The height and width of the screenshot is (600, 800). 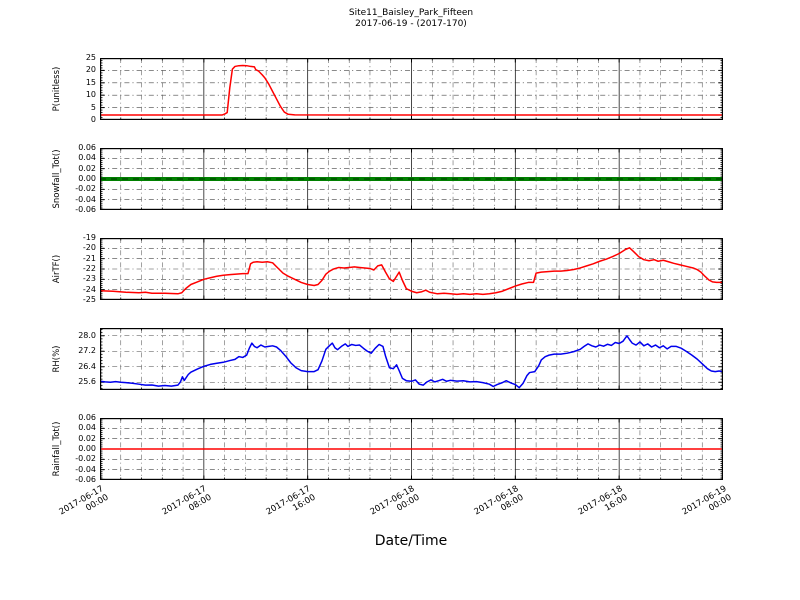 What do you see at coordinates (83, 505) in the screenshot?
I see `x-tick-label: 2017-06-17 00:00` at bounding box center [83, 505].